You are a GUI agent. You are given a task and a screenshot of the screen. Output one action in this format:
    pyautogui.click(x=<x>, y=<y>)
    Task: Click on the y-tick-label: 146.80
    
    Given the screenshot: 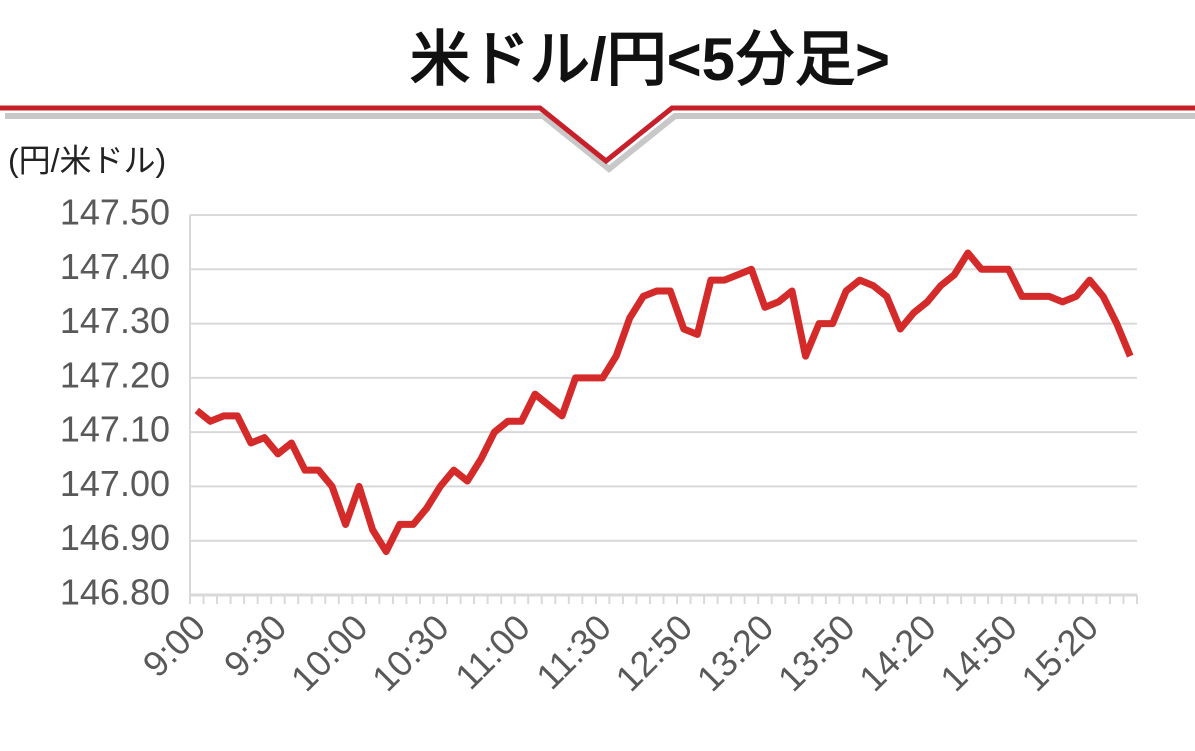 What is the action you would take?
    pyautogui.click(x=115, y=592)
    